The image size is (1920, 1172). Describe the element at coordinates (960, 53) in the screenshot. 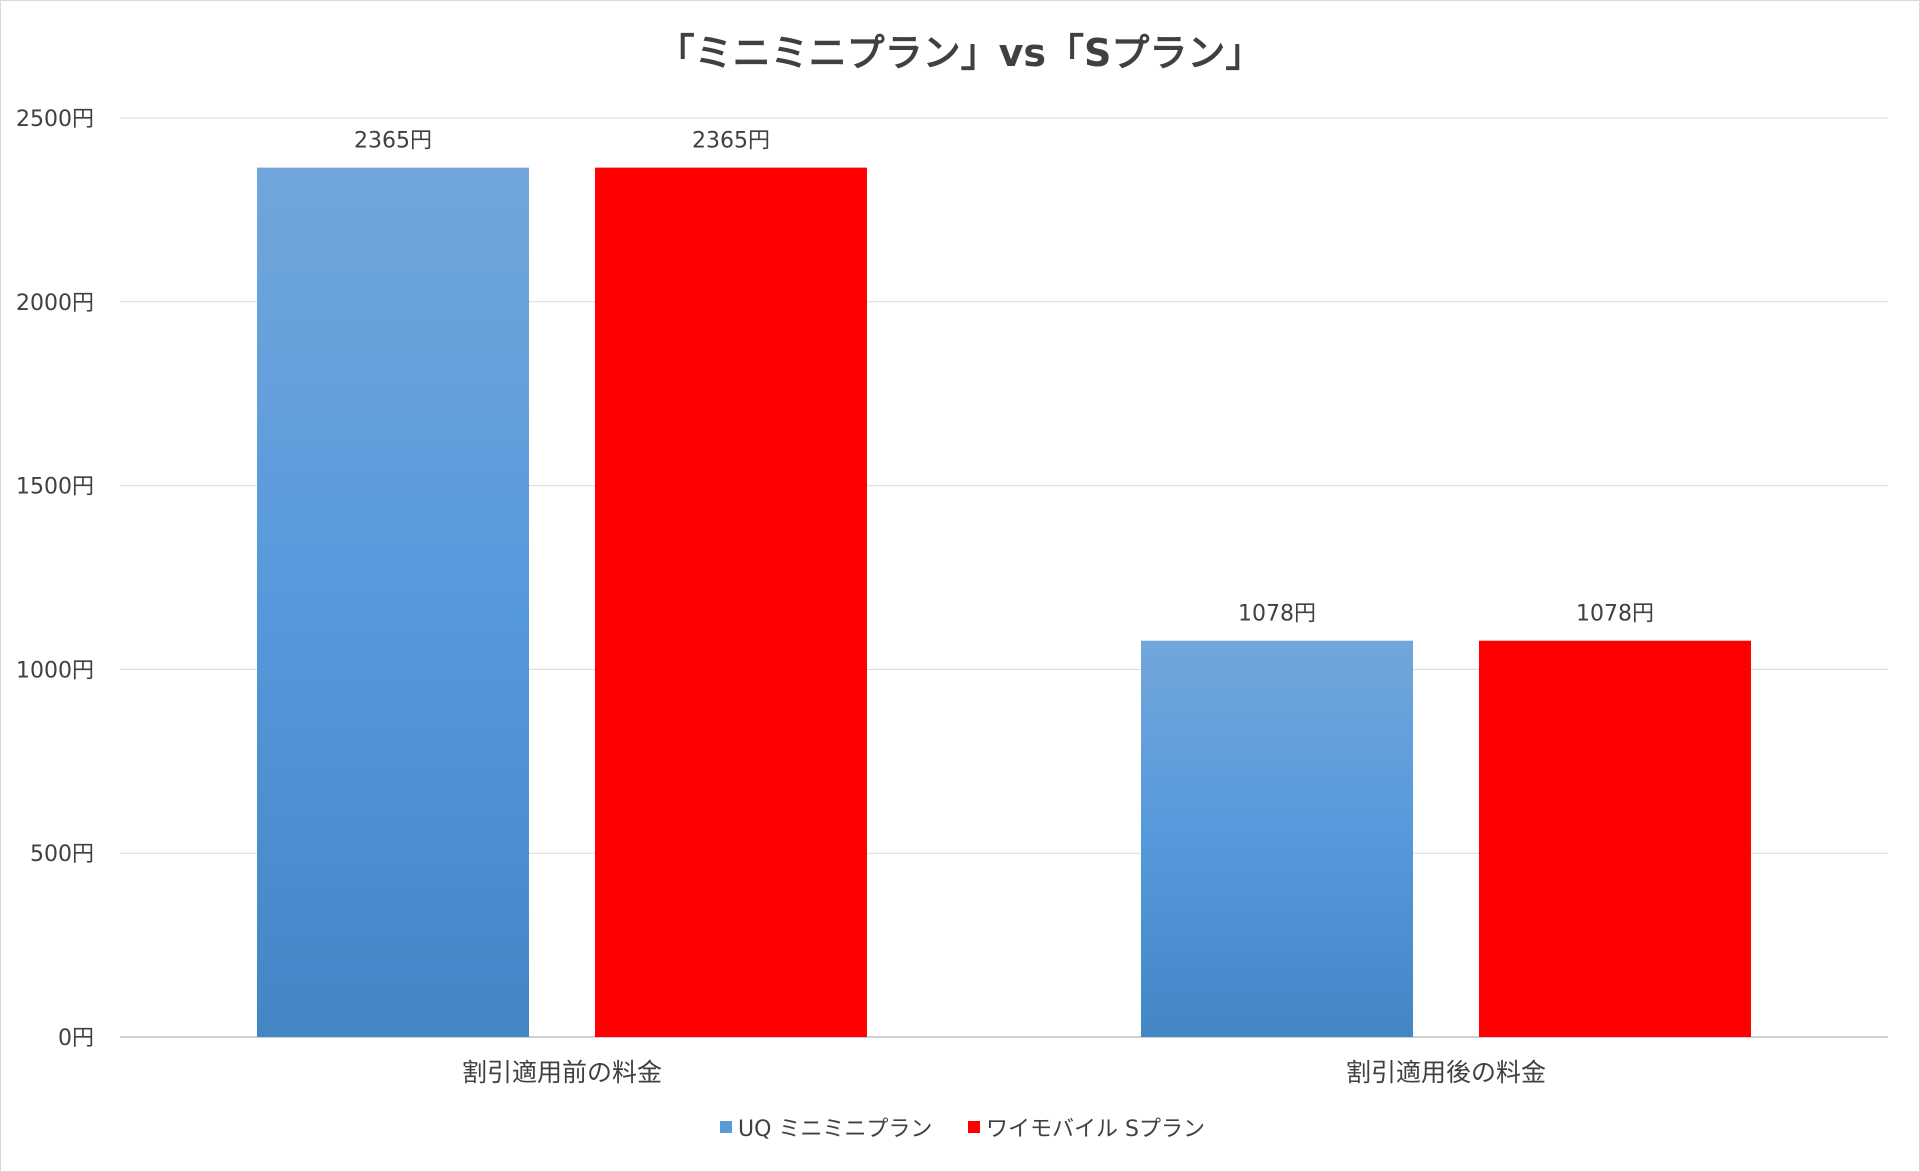

I see `chart-title: 「ミニミニプラン」vs「Sプラン」` at that location.